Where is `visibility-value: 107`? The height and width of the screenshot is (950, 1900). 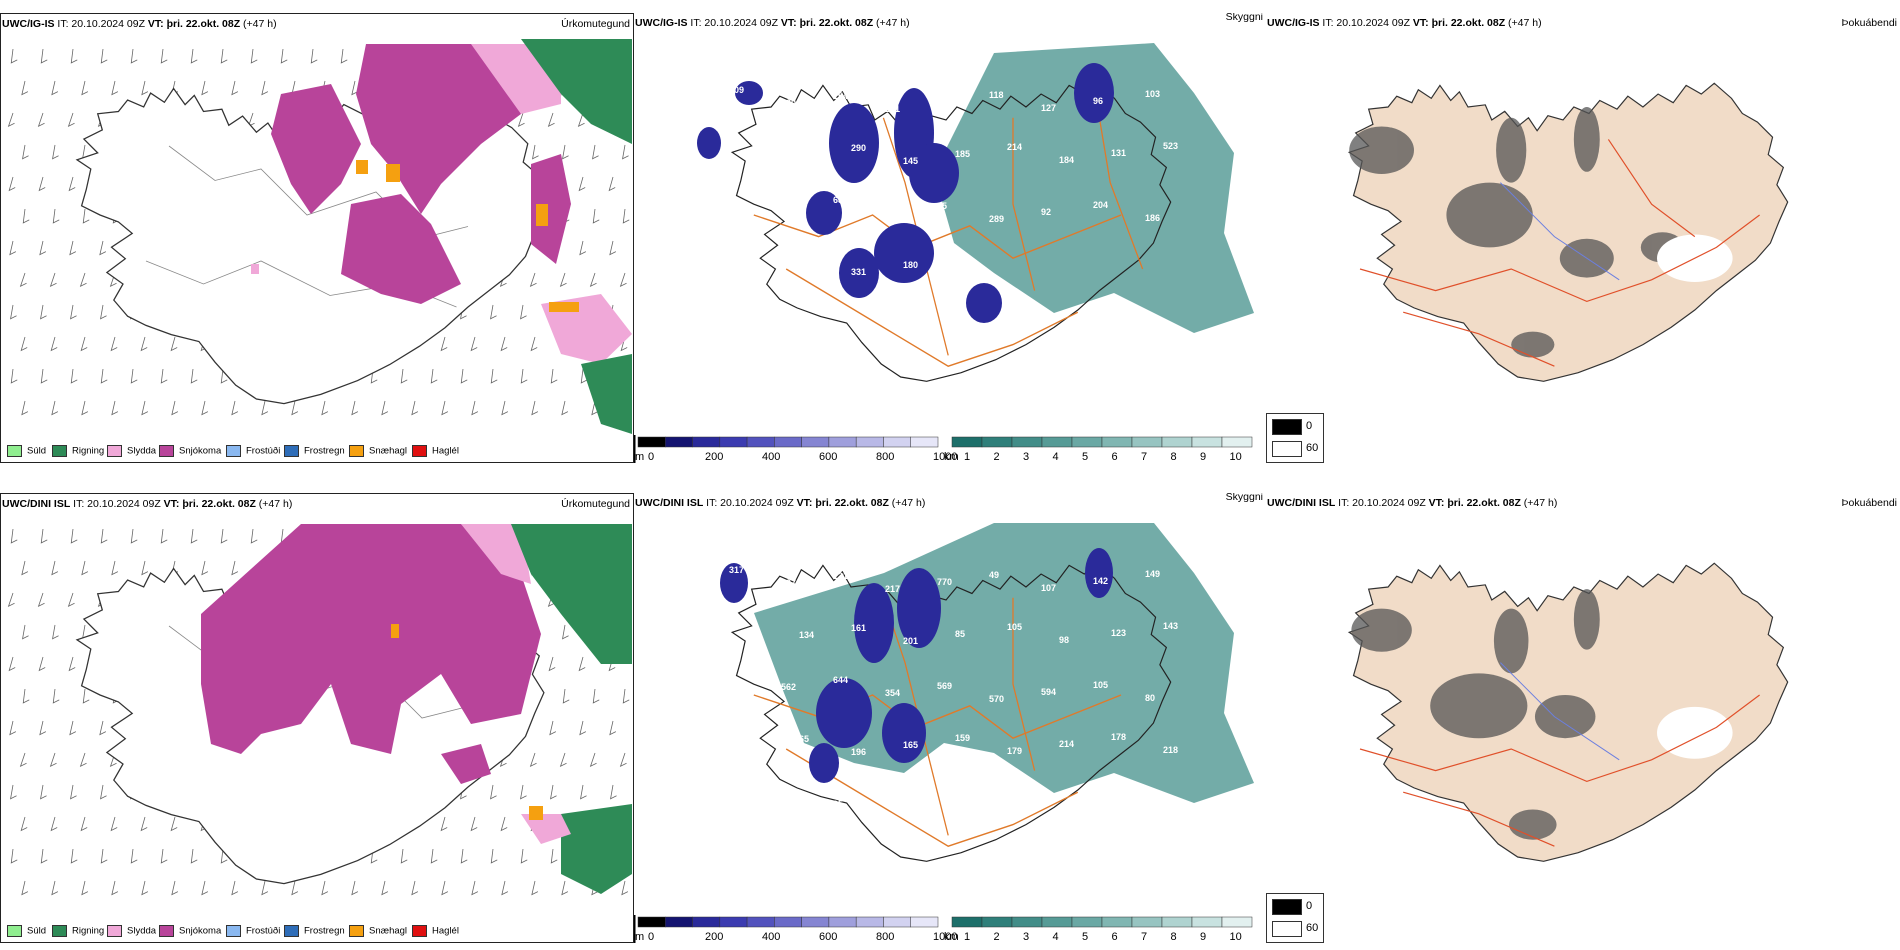 visibility-value: 107 is located at coordinates (1048, 588).